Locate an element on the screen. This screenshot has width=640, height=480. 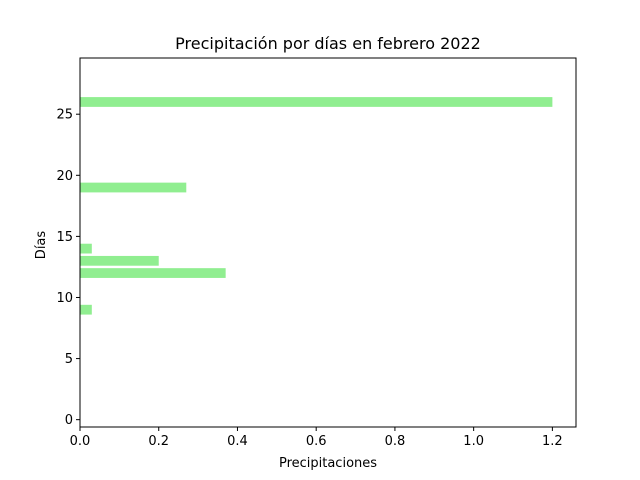
x-tick-label: 0.2 is located at coordinates (158, 441).